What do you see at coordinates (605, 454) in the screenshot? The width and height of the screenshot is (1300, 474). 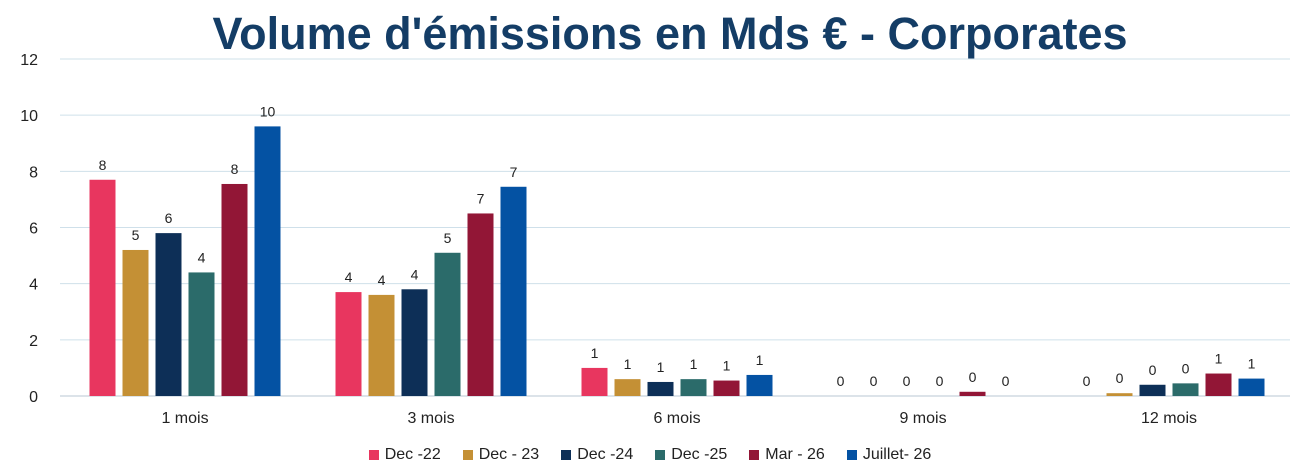 I see `legend-label: Dec -24` at bounding box center [605, 454].